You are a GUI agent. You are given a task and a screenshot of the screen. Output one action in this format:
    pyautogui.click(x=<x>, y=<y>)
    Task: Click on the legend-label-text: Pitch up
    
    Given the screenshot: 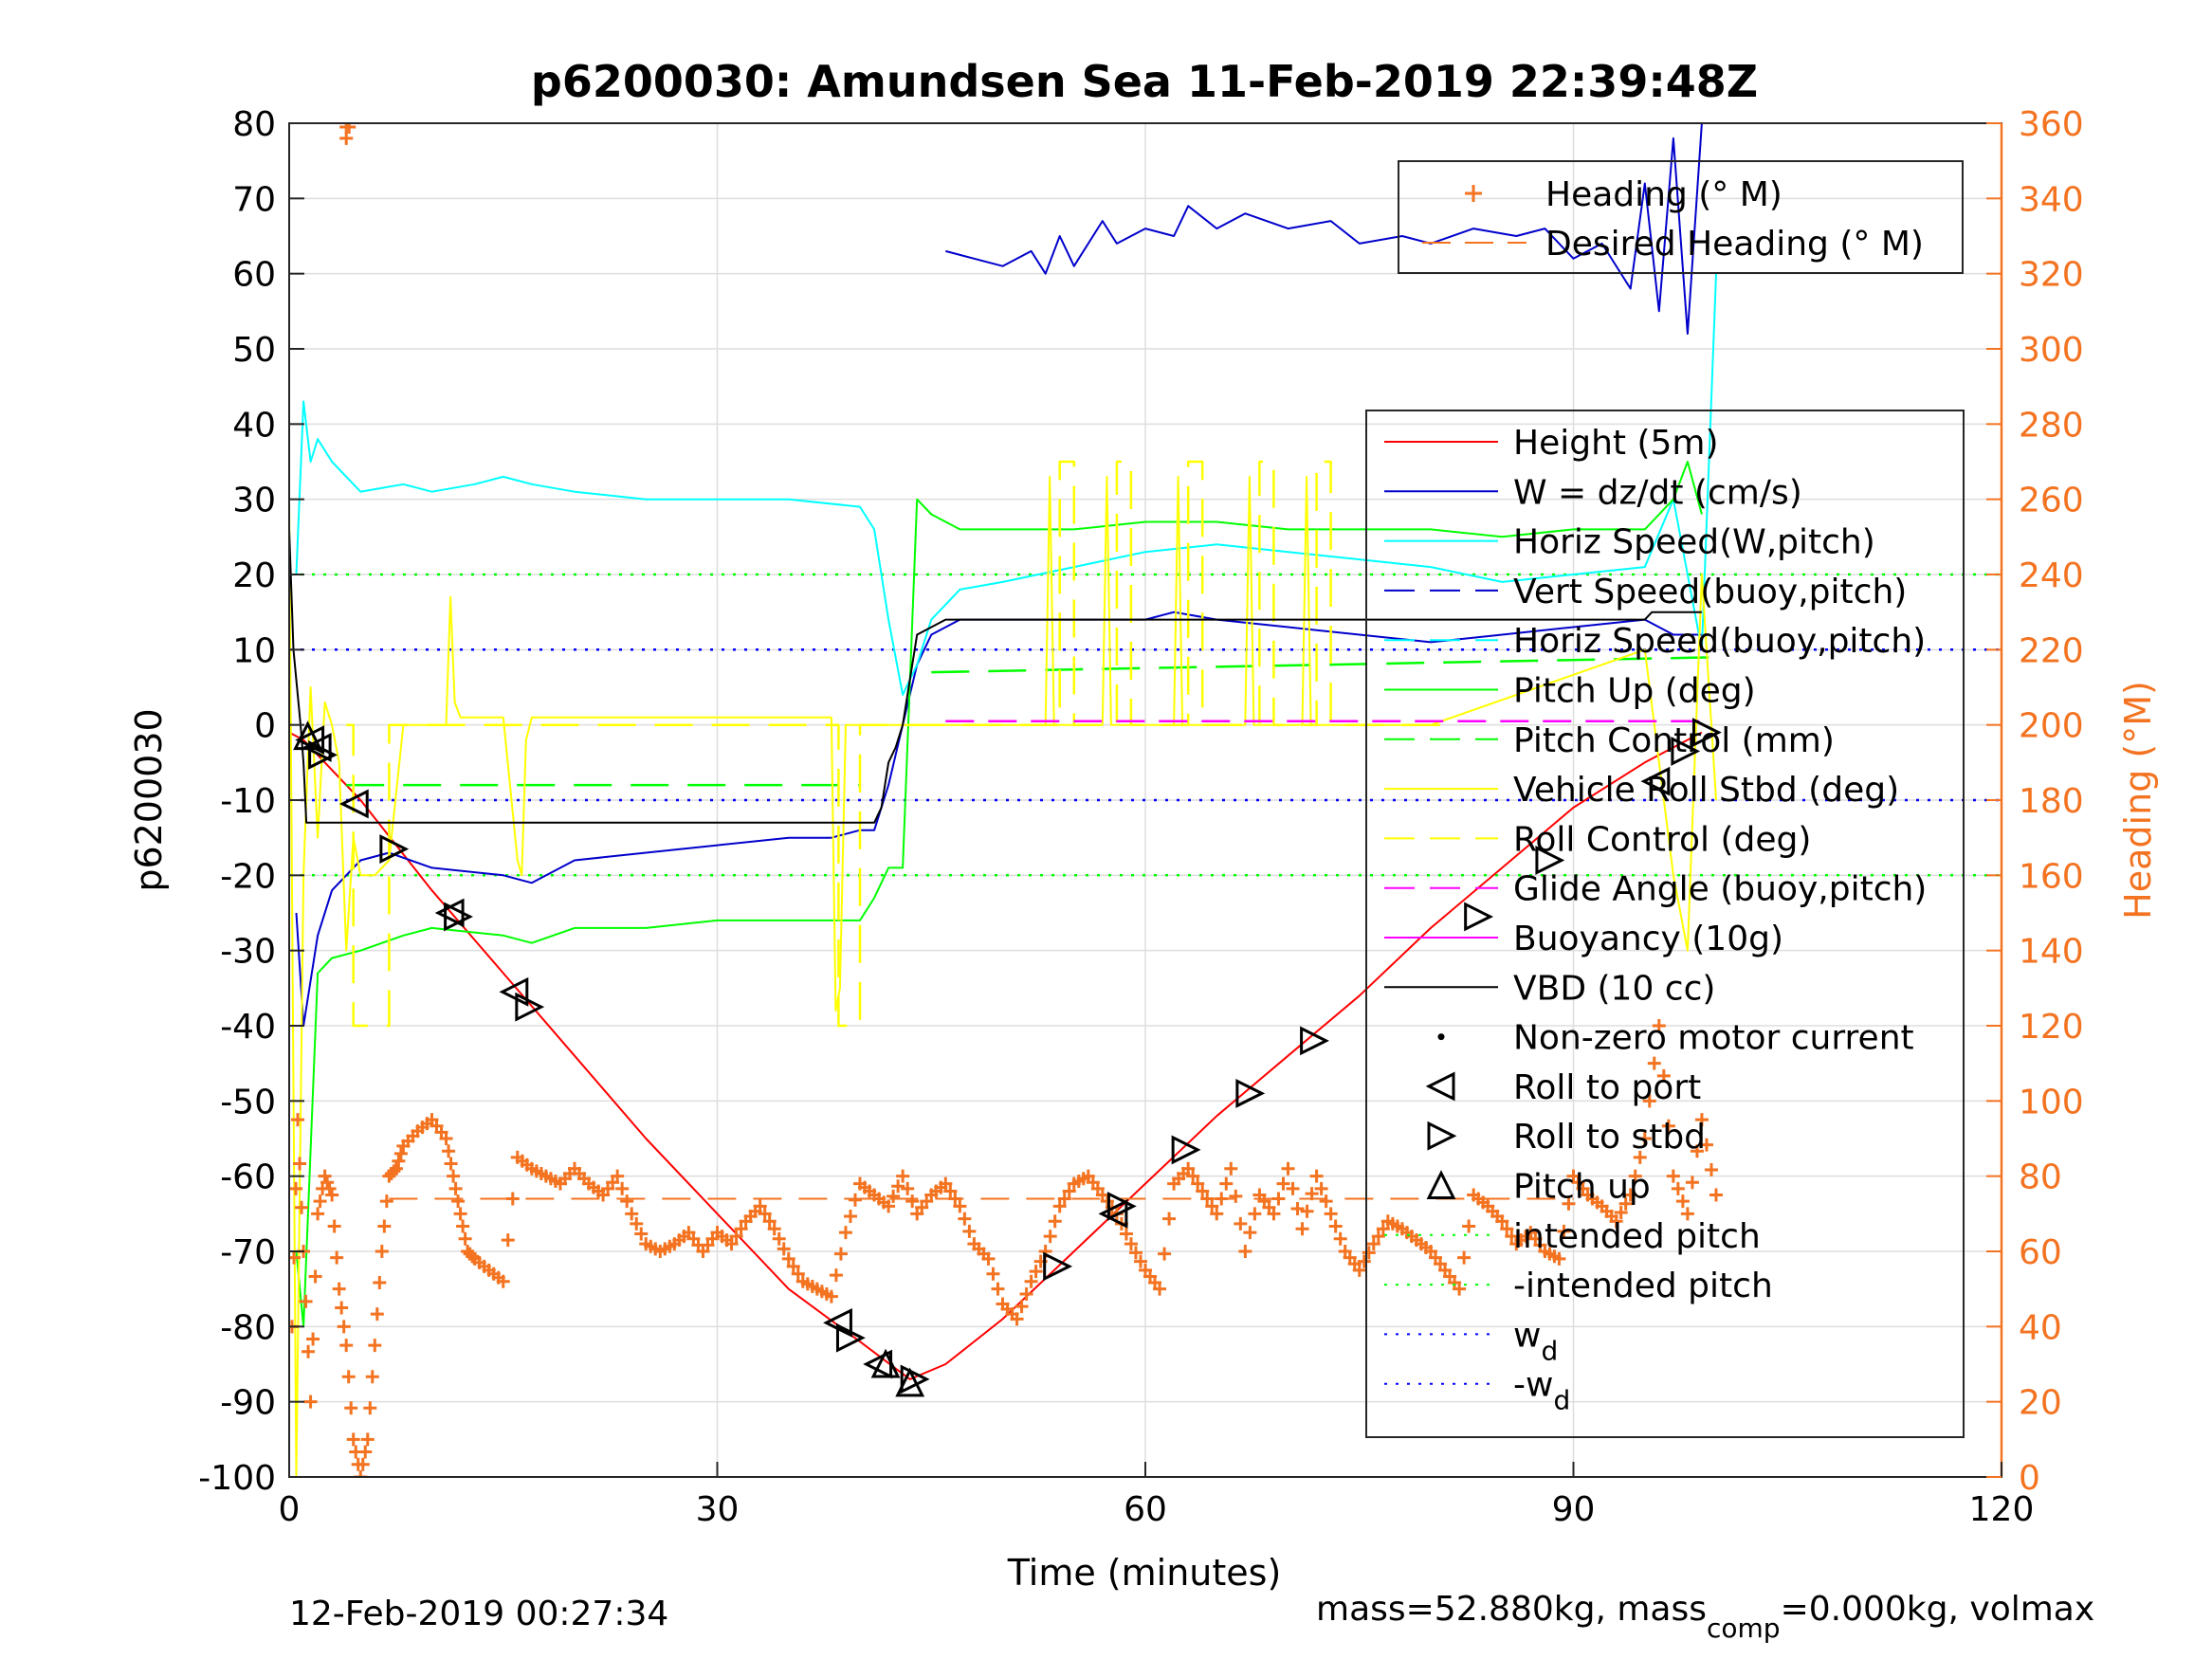 What is the action you would take?
    pyautogui.click(x=1582, y=1187)
    